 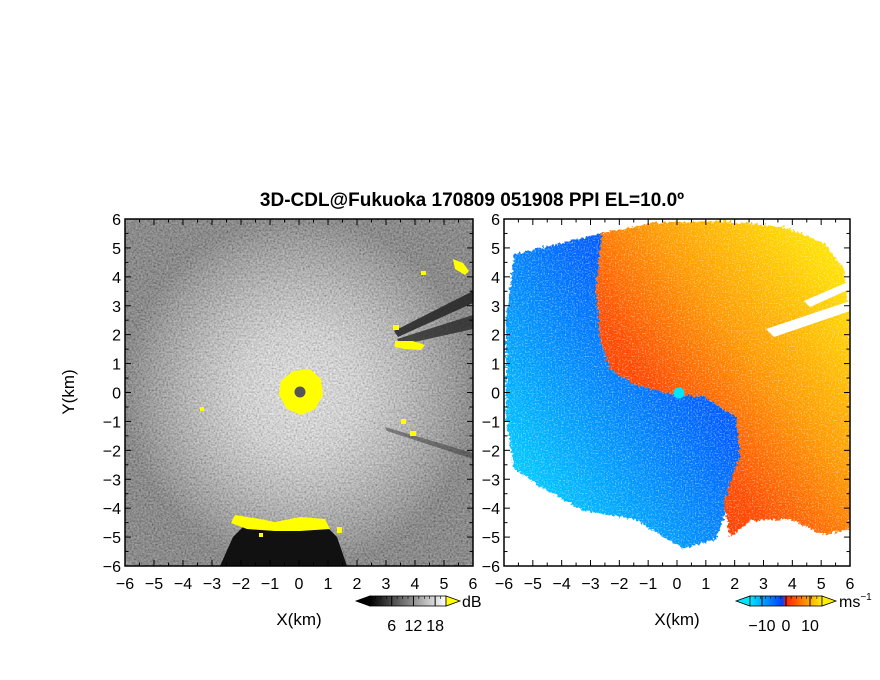 What do you see at coordinates (435, 626) in the screenshot?
I see `colorbar-tick-label: 18` at bounding box center [435, 626].